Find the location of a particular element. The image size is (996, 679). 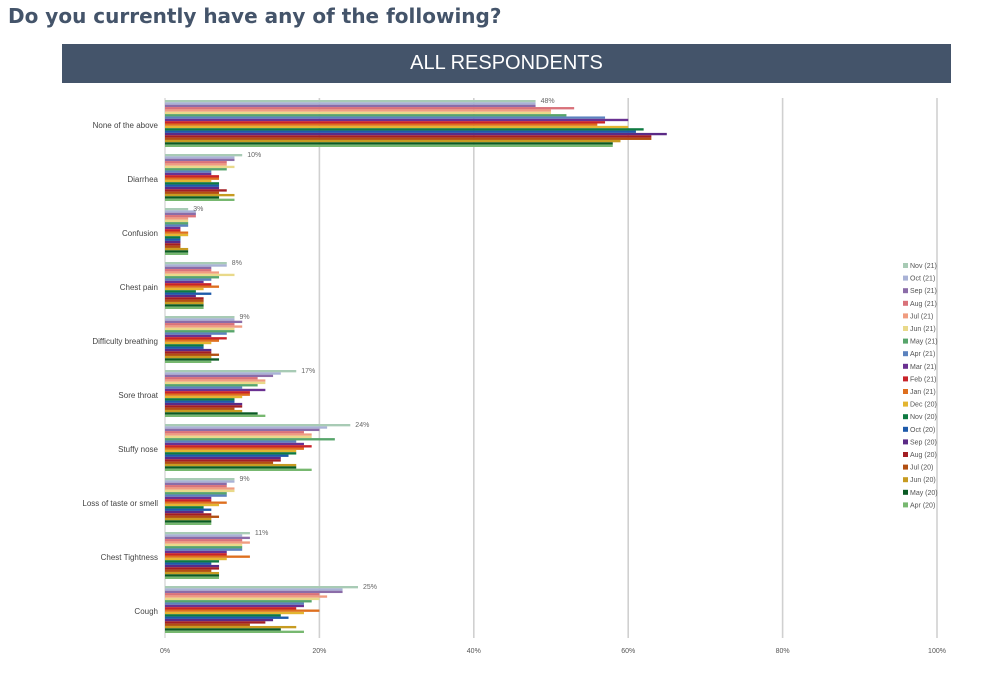

legend-label: Nov (20) is located at coordinates (923, 417).